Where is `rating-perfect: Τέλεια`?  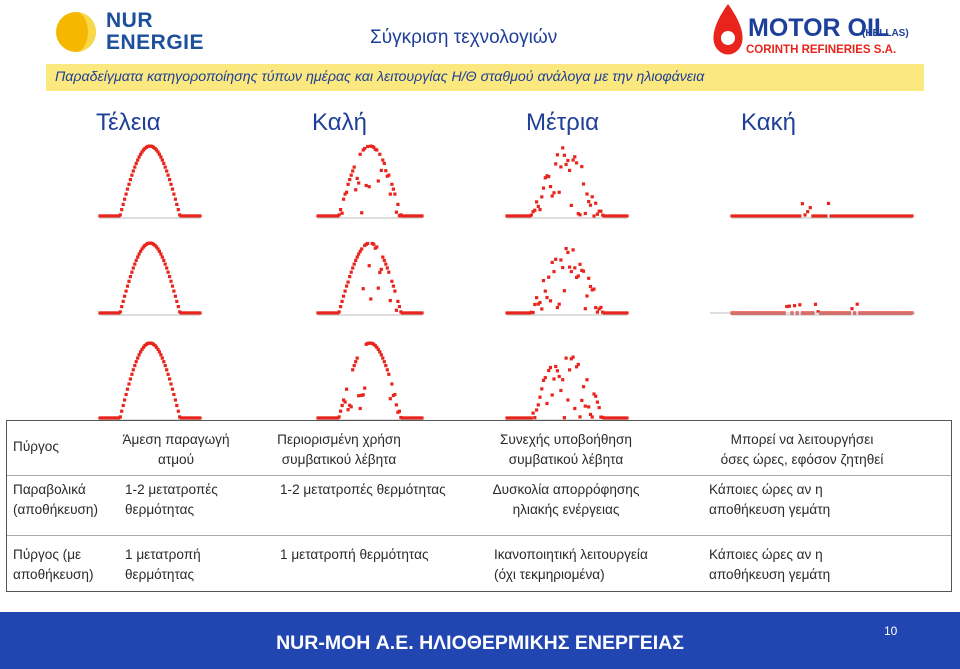
rating-perfect: Τέλεια is located at coordinates (128, 122).